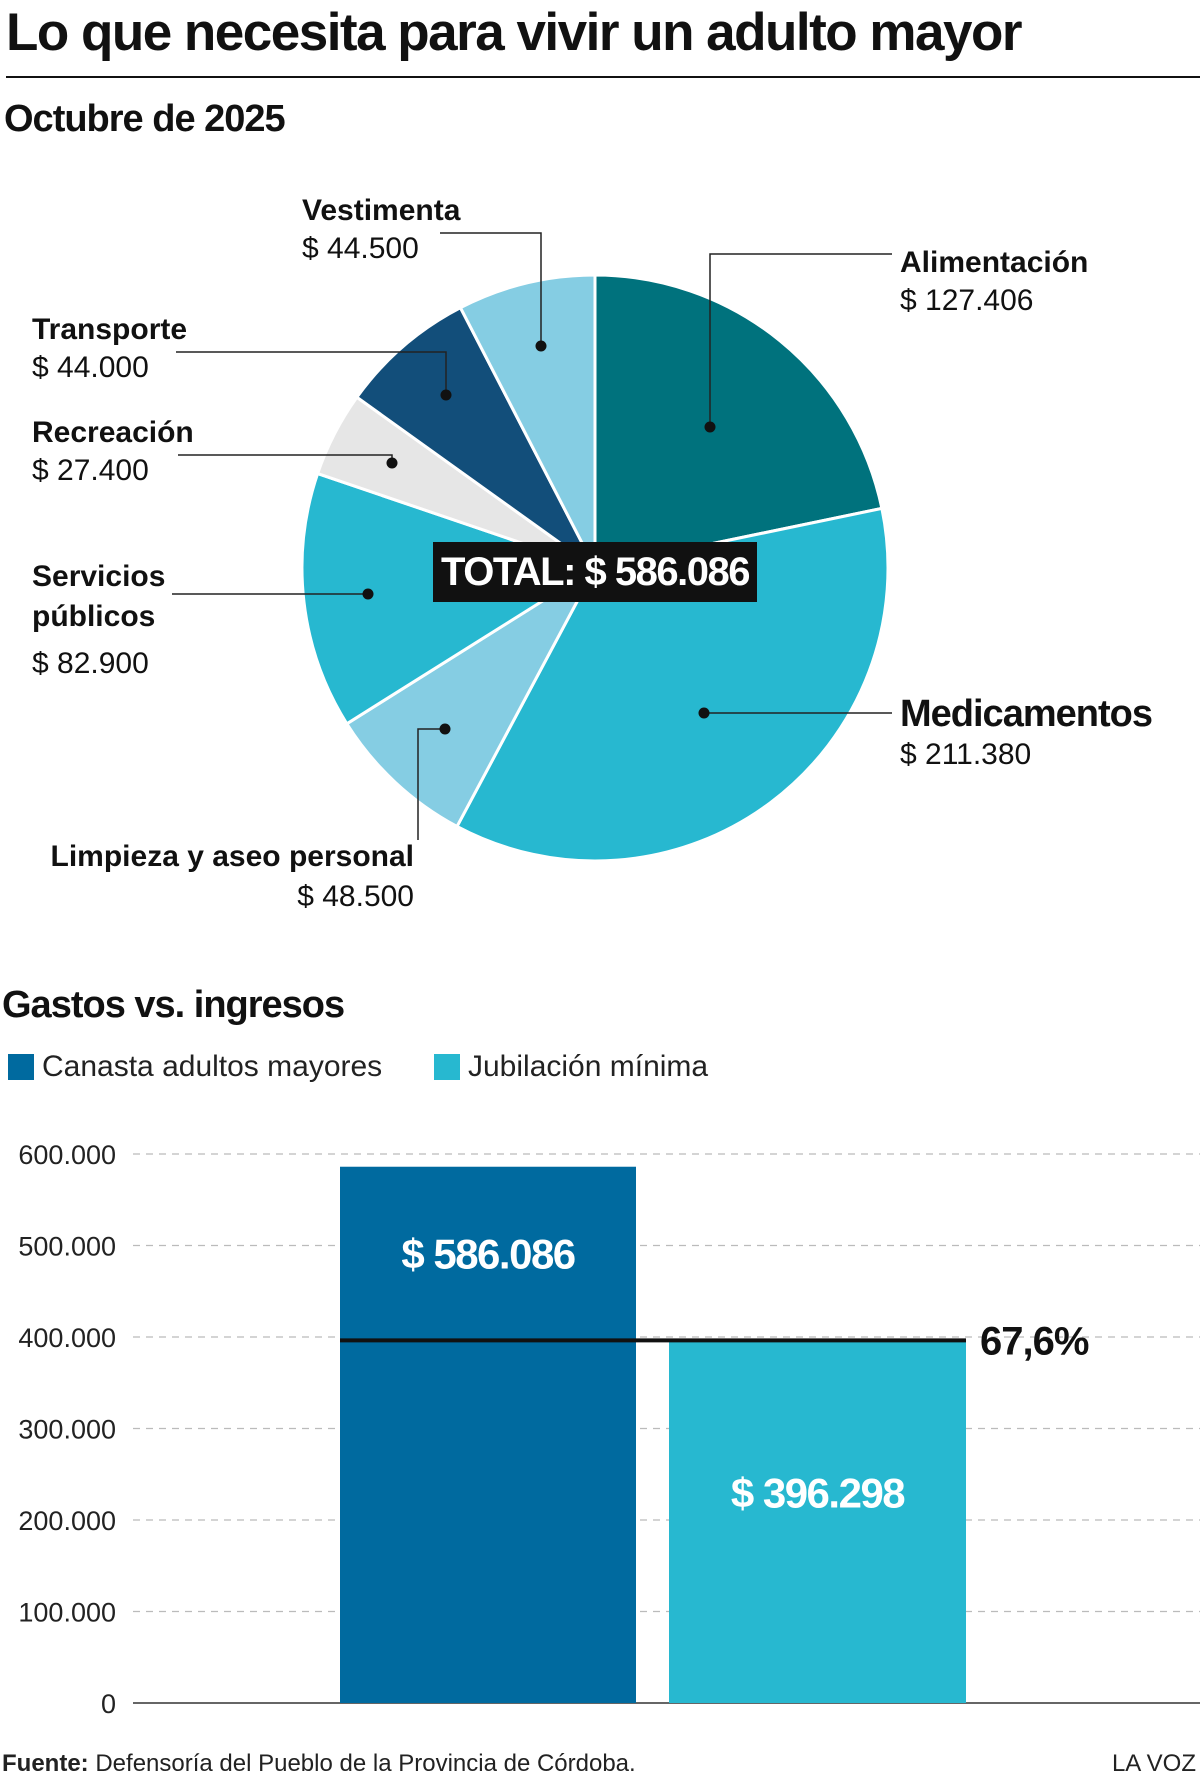  What do you see at coordinates (113, 432) in the screenshot?
I see `pie-label-recreacion: Recreación` at bounding box center [113, 432].